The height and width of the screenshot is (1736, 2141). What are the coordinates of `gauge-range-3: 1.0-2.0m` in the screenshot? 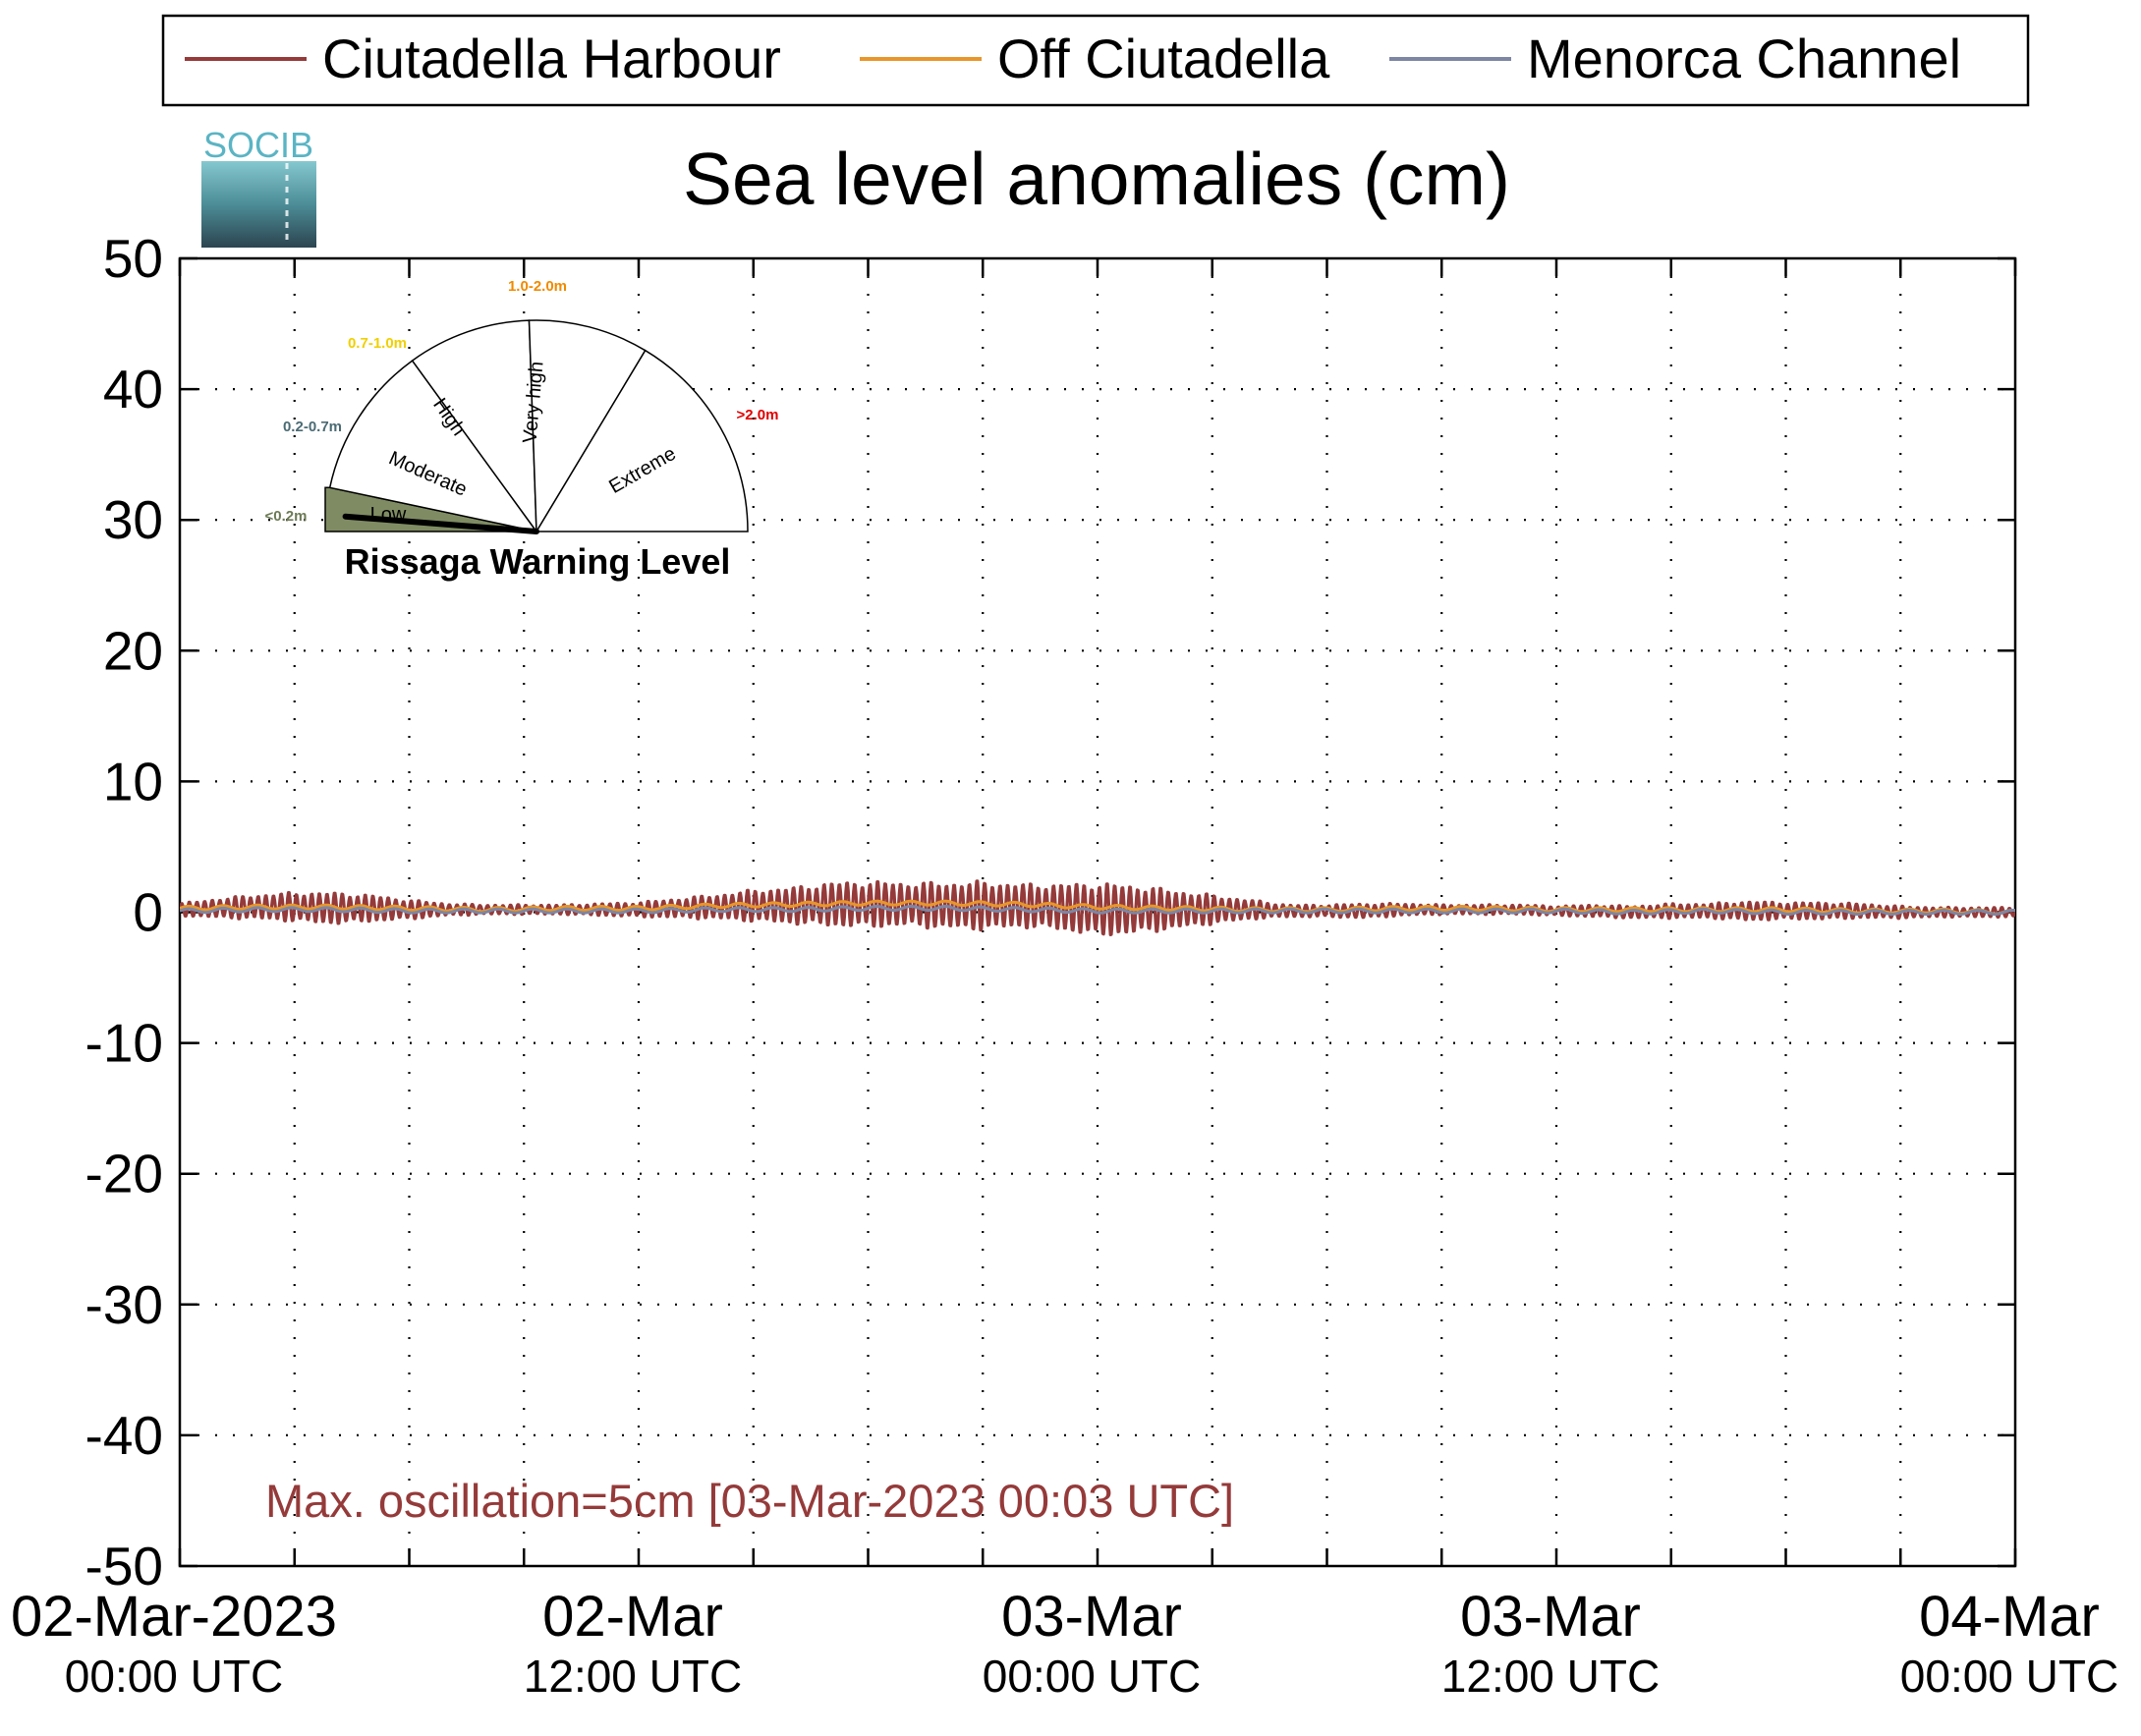 It's located at (537, 286).